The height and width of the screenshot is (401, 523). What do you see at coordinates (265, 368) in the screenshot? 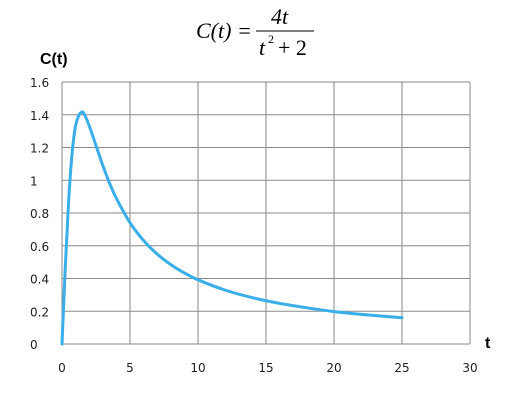
I see `x-tick-label: 15` at bounding box center [265, 368].